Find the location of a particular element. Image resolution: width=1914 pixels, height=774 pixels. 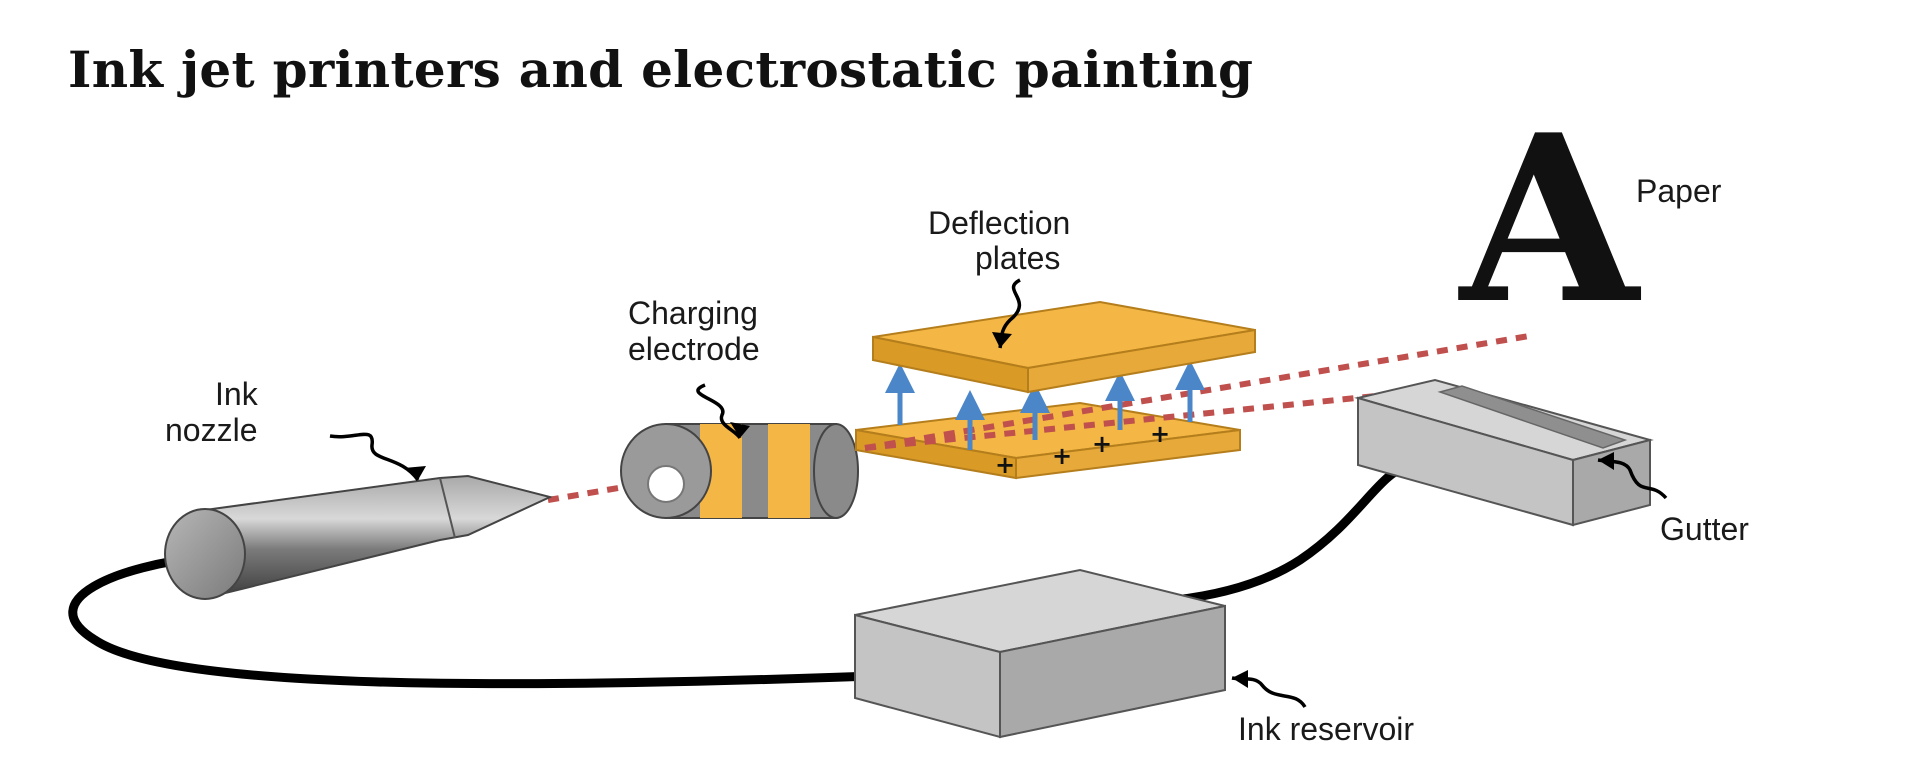

paper-letter: A is located at coordinates (1550, 220).